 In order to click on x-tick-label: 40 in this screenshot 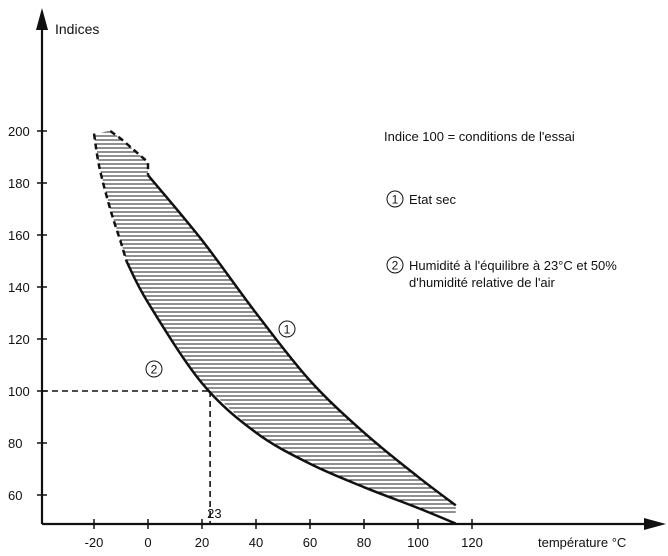, I will do `click(256, 542)`.